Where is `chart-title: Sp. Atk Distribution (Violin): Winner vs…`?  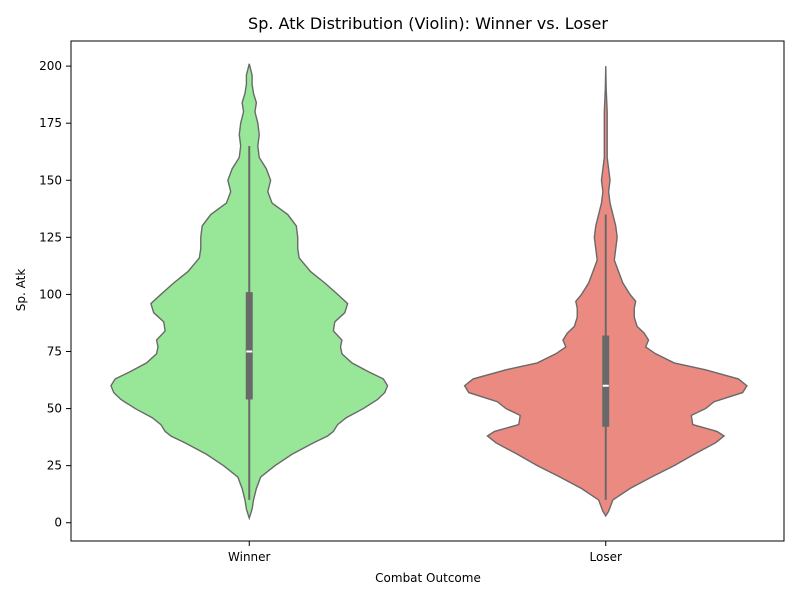 chart-title: Sp. Atk Distribution (Violin): Winner vs… is located at coordinates (428, 23).